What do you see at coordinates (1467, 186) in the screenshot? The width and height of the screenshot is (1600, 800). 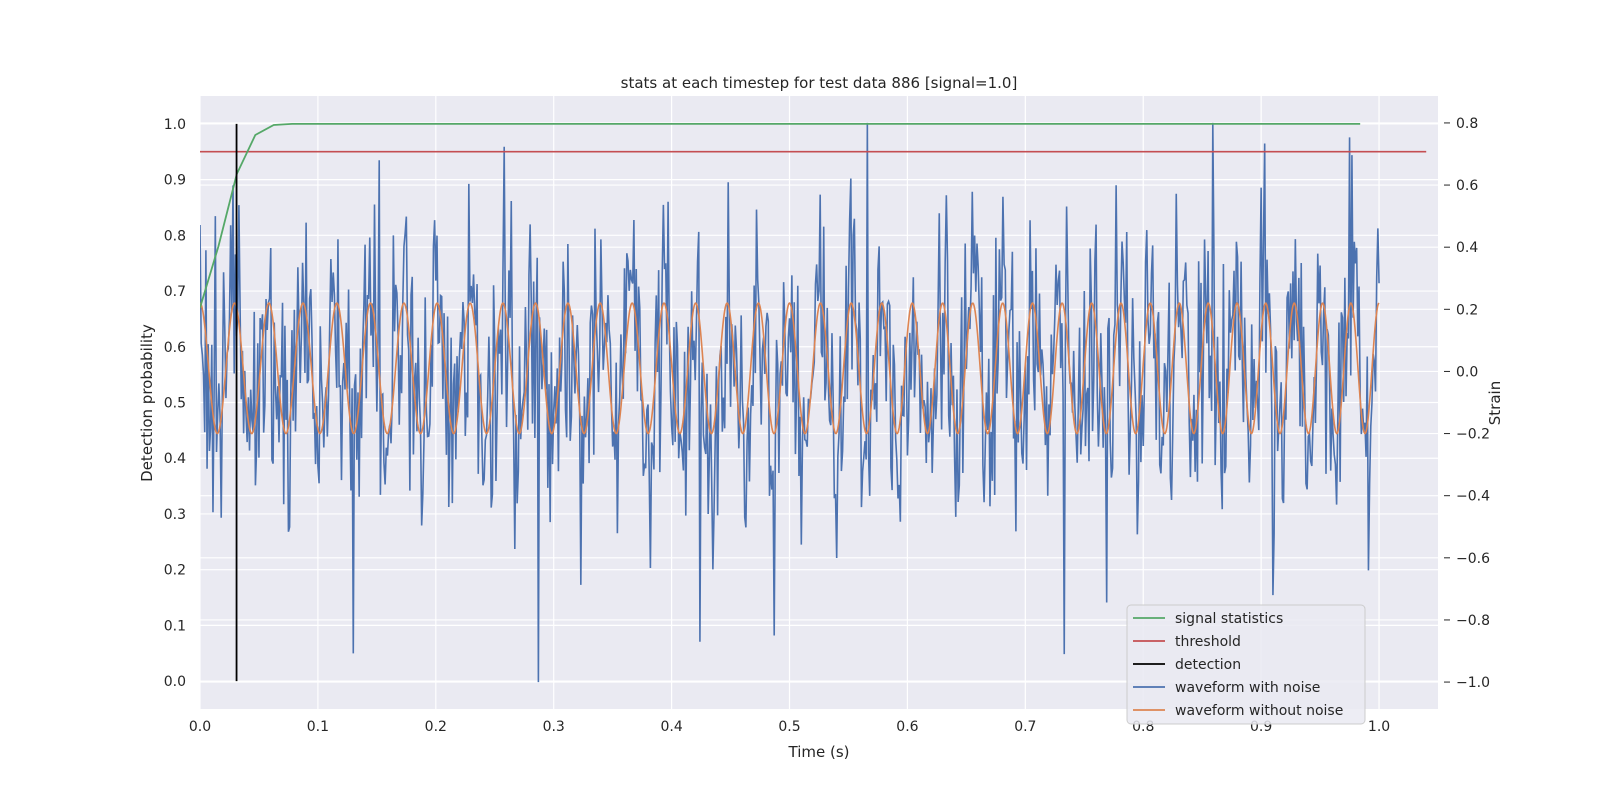 I see `y-tick-label-right: 0.6` at bounding box center [1467, 186].